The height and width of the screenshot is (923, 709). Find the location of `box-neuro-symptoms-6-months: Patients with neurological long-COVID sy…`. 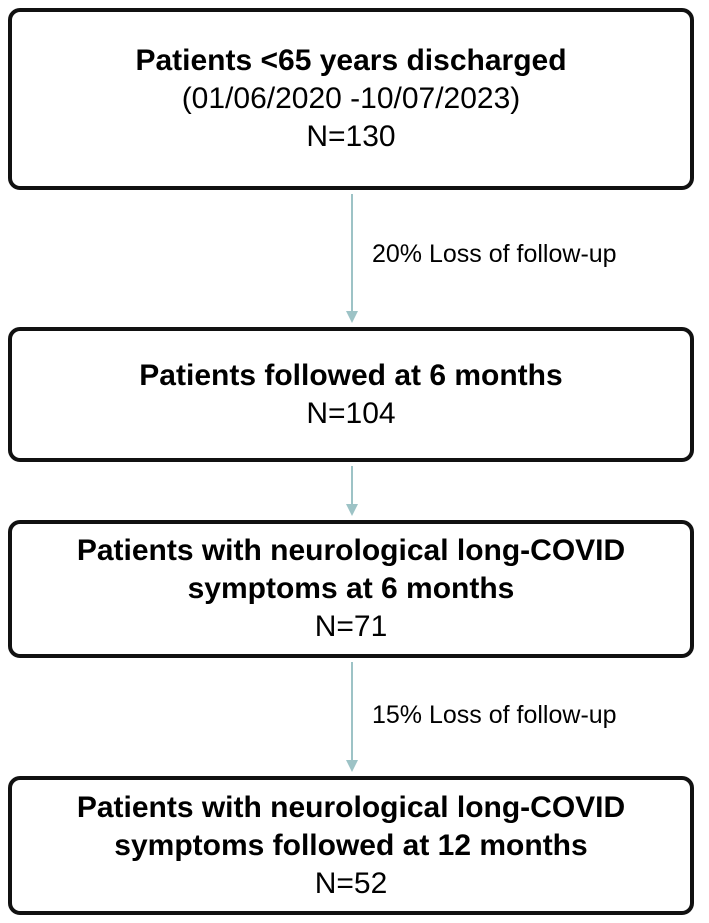

box-neuro-symptoms-6-months: Patients with neurological long-COVID sy… is located at coordinates (351, 589).